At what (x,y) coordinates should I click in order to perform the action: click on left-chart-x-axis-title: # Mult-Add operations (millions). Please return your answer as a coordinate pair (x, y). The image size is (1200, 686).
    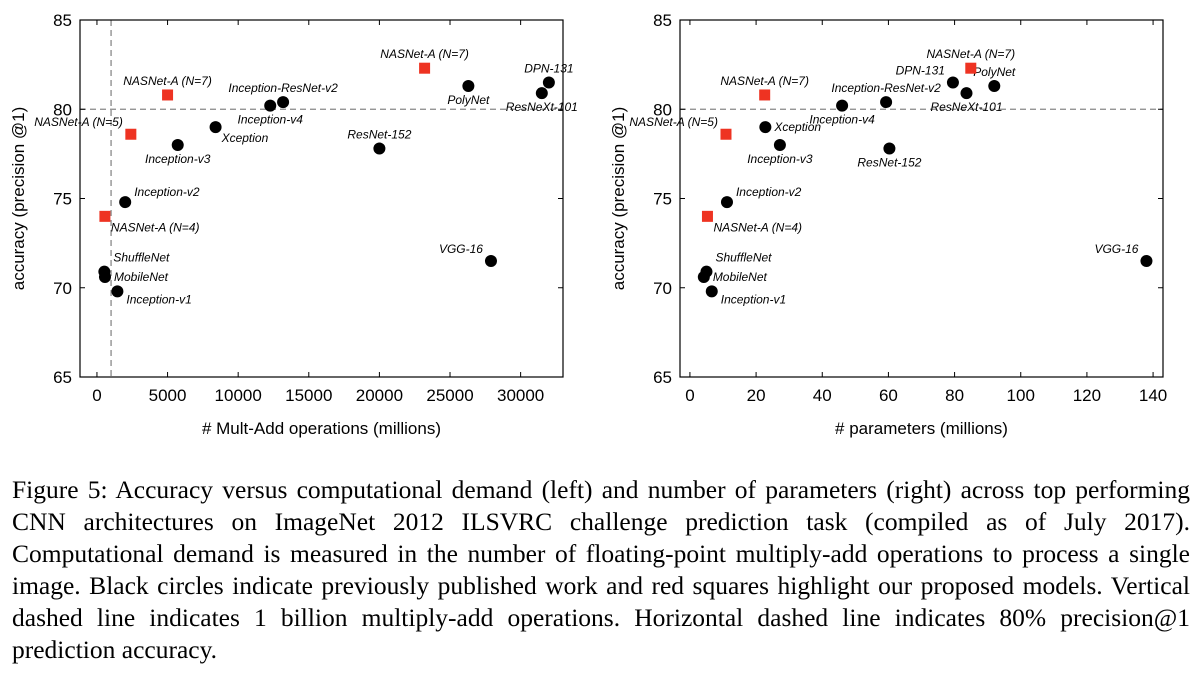
    Looking at the image, I should click on (321, 428).